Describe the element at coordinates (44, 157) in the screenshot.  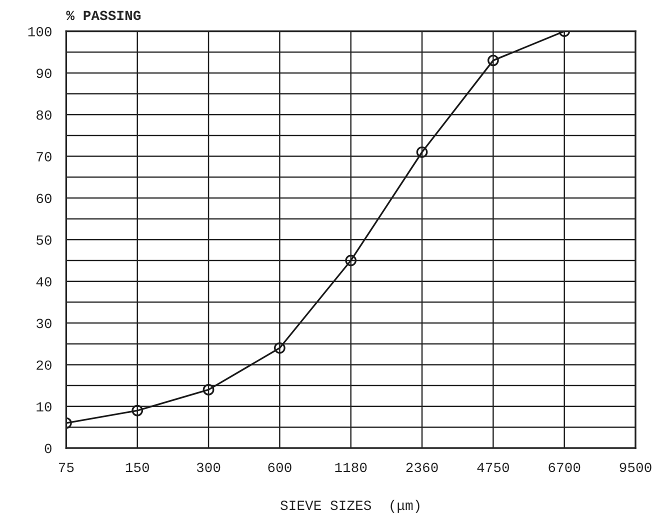
I see `y-tick-label: 70` at that location.